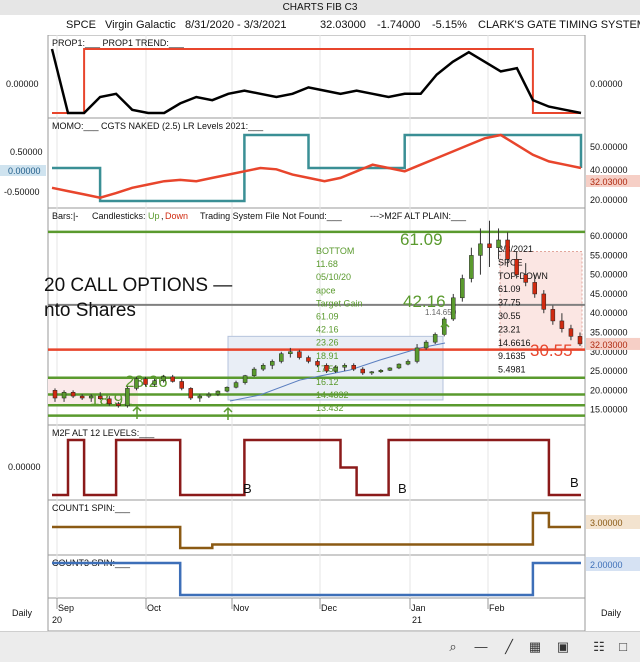 This screenshot has height=662, width=640. Describe the element at coordinates (154, 216) in the screenshot. I see `legend-up: Up` at that location.